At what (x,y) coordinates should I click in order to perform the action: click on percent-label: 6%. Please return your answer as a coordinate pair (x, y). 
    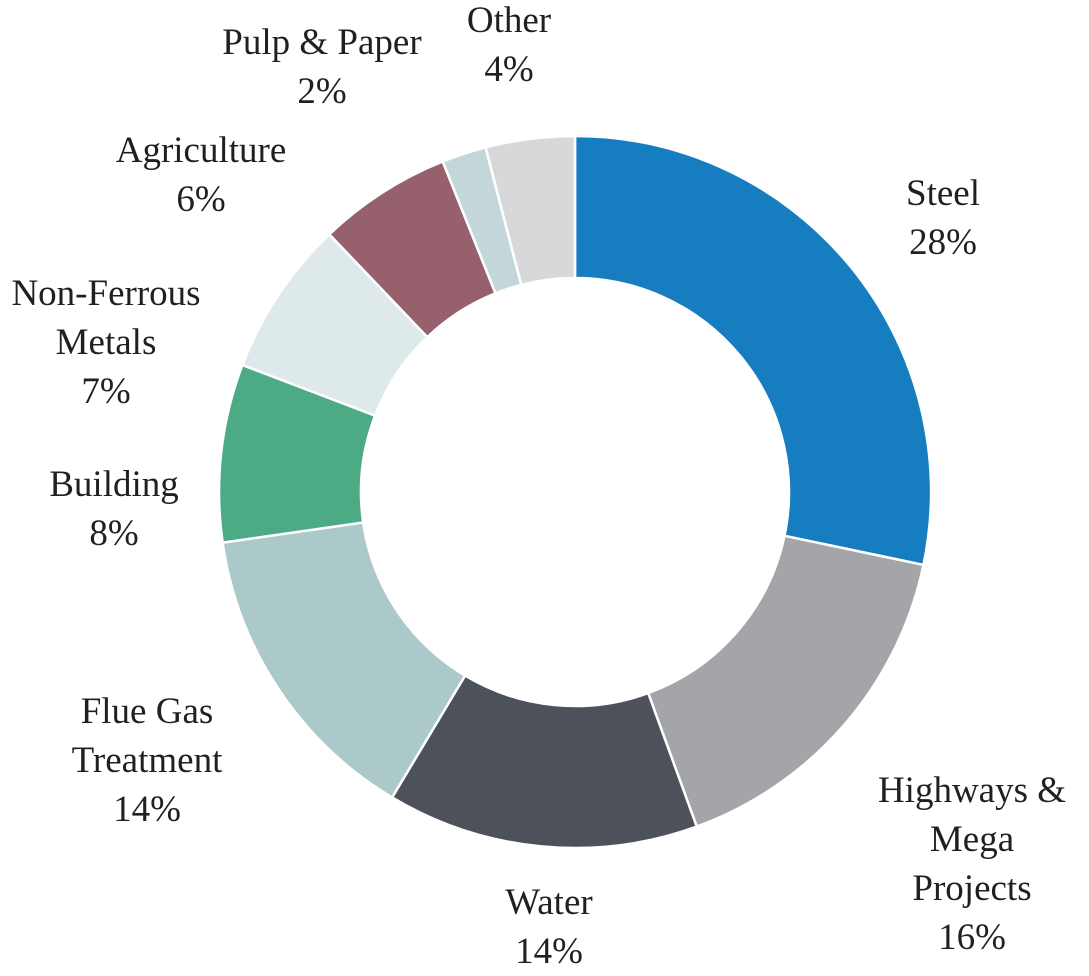
    Looking at the image, I should click on (200, 199).